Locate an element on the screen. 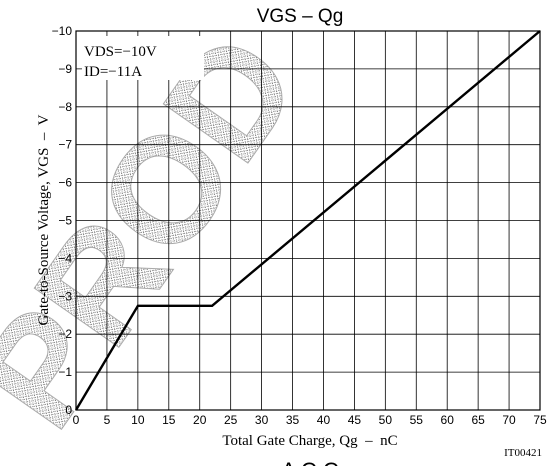 Image resolution: width=555 pixels, height=466 pixels. y-tick-labels: 0 −1 −2 −3 −4 −5 −6 −7 −8 −9 −10 is located at coordinates (62, 220).